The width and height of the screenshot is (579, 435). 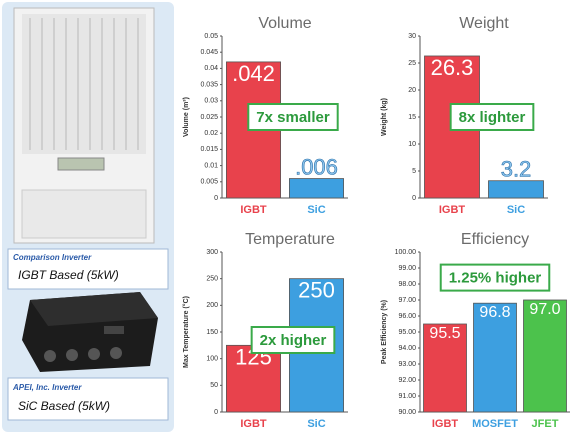 What do you see at coordinates (407, 348) in the screenshot?
I see `y-tick-label: 94.00` at bounding box center [407, 348].